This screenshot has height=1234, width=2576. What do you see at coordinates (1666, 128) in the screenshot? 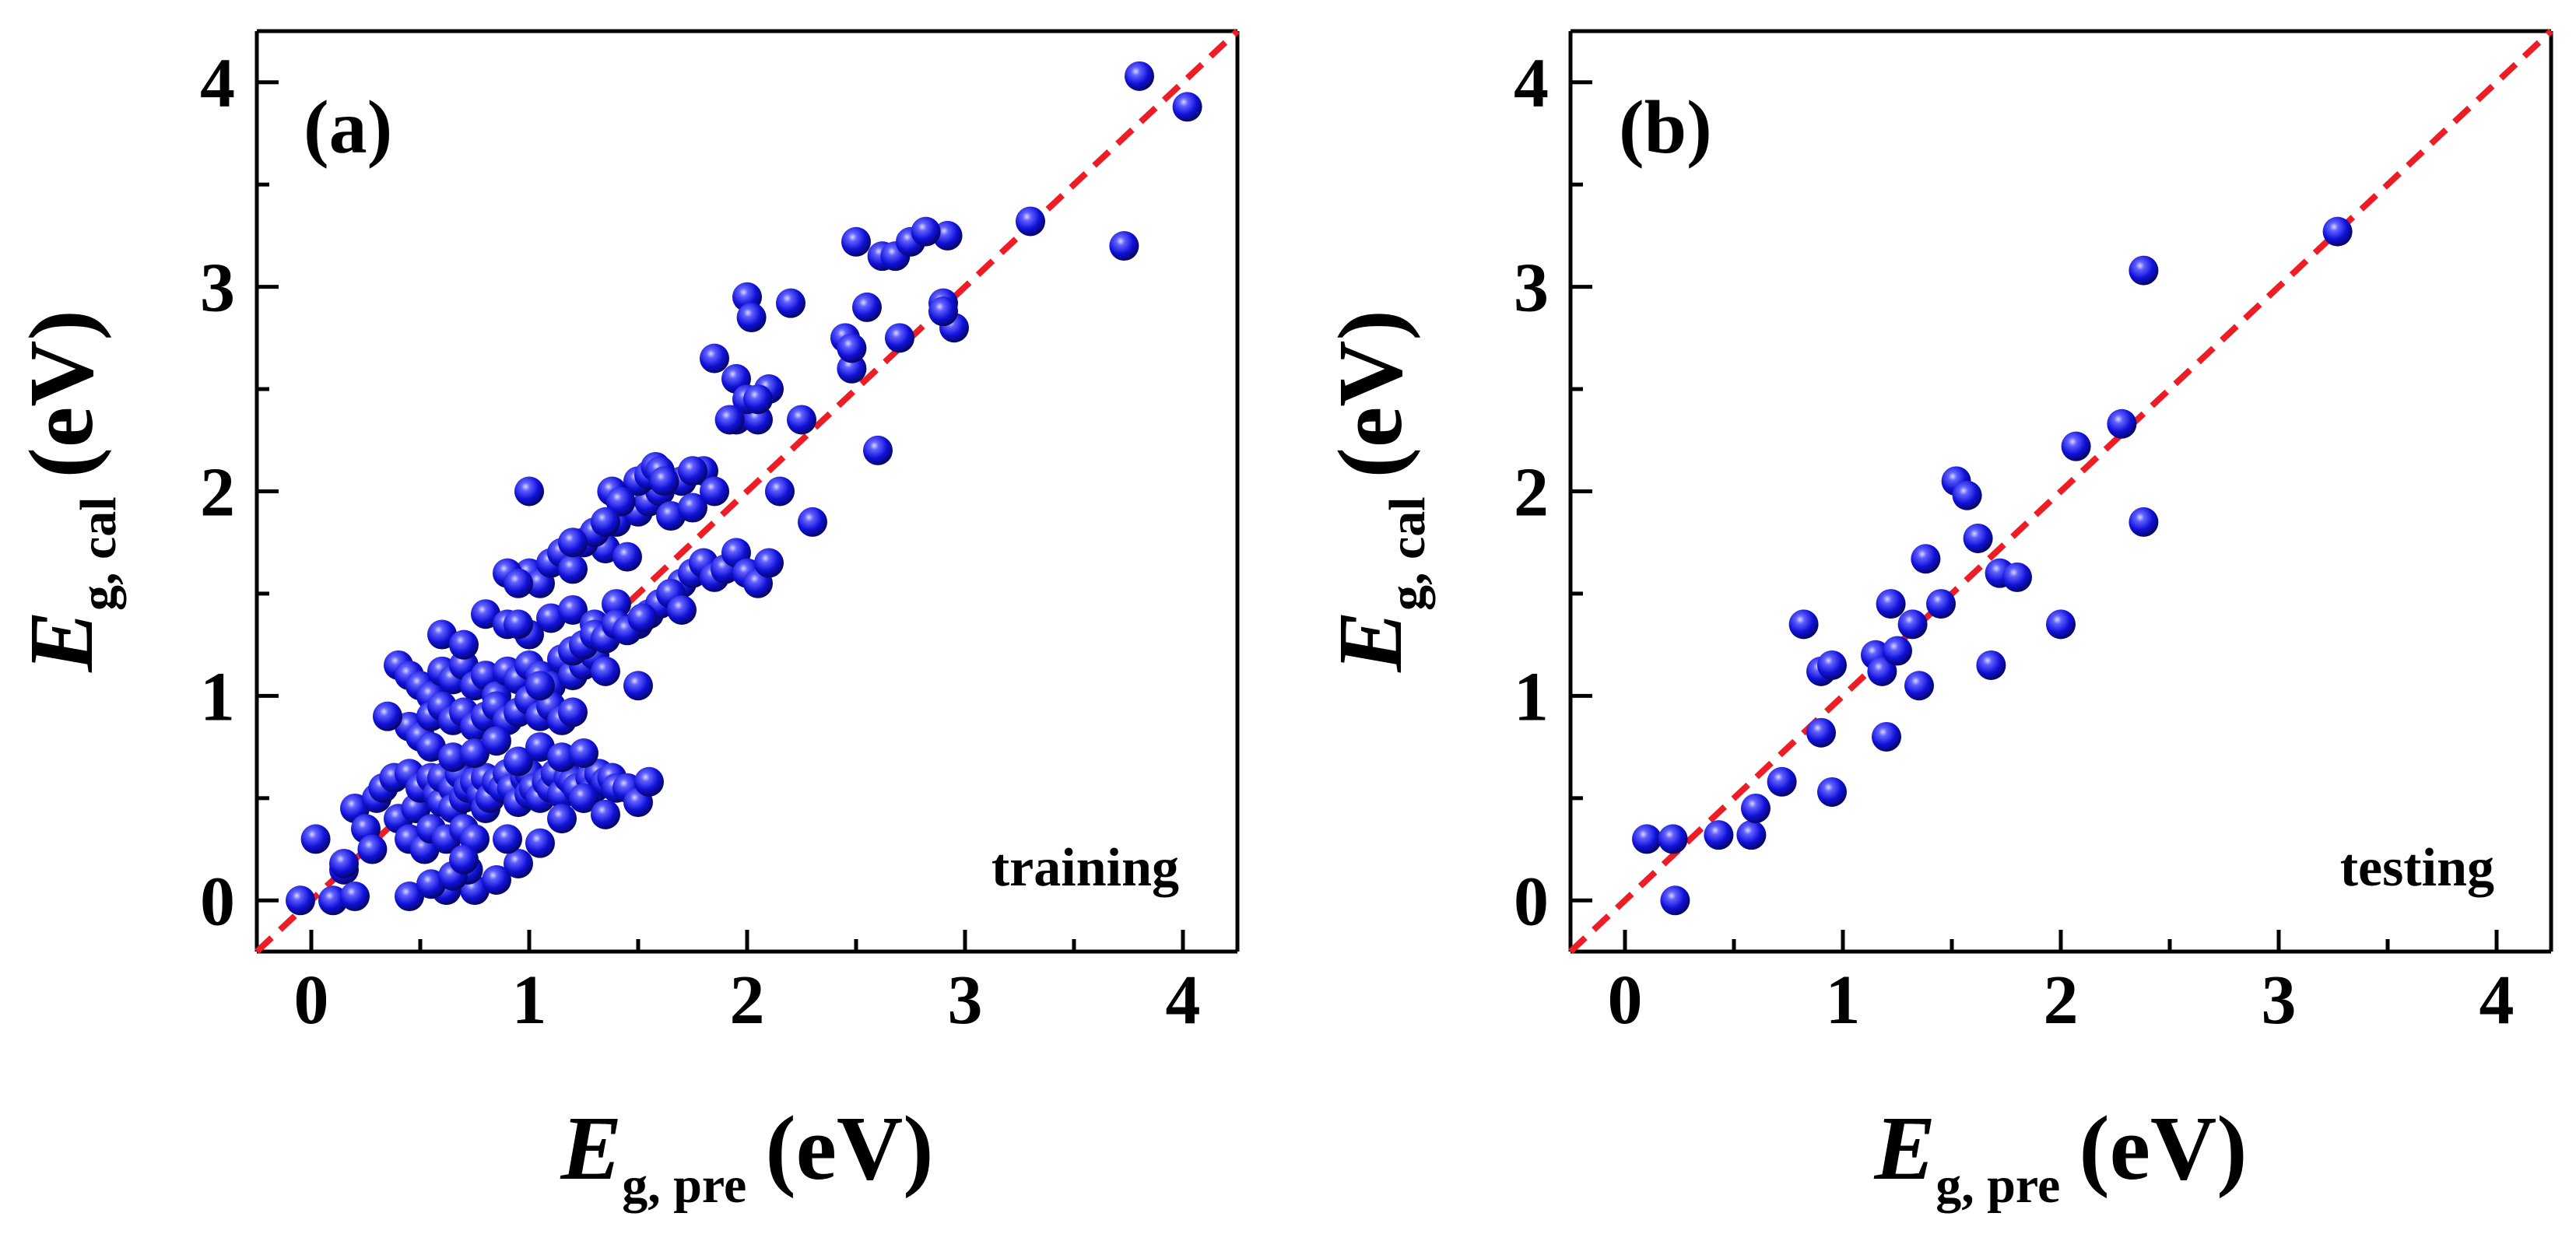
I see `panel-label: (b)` at bounding box center [1666, 128].